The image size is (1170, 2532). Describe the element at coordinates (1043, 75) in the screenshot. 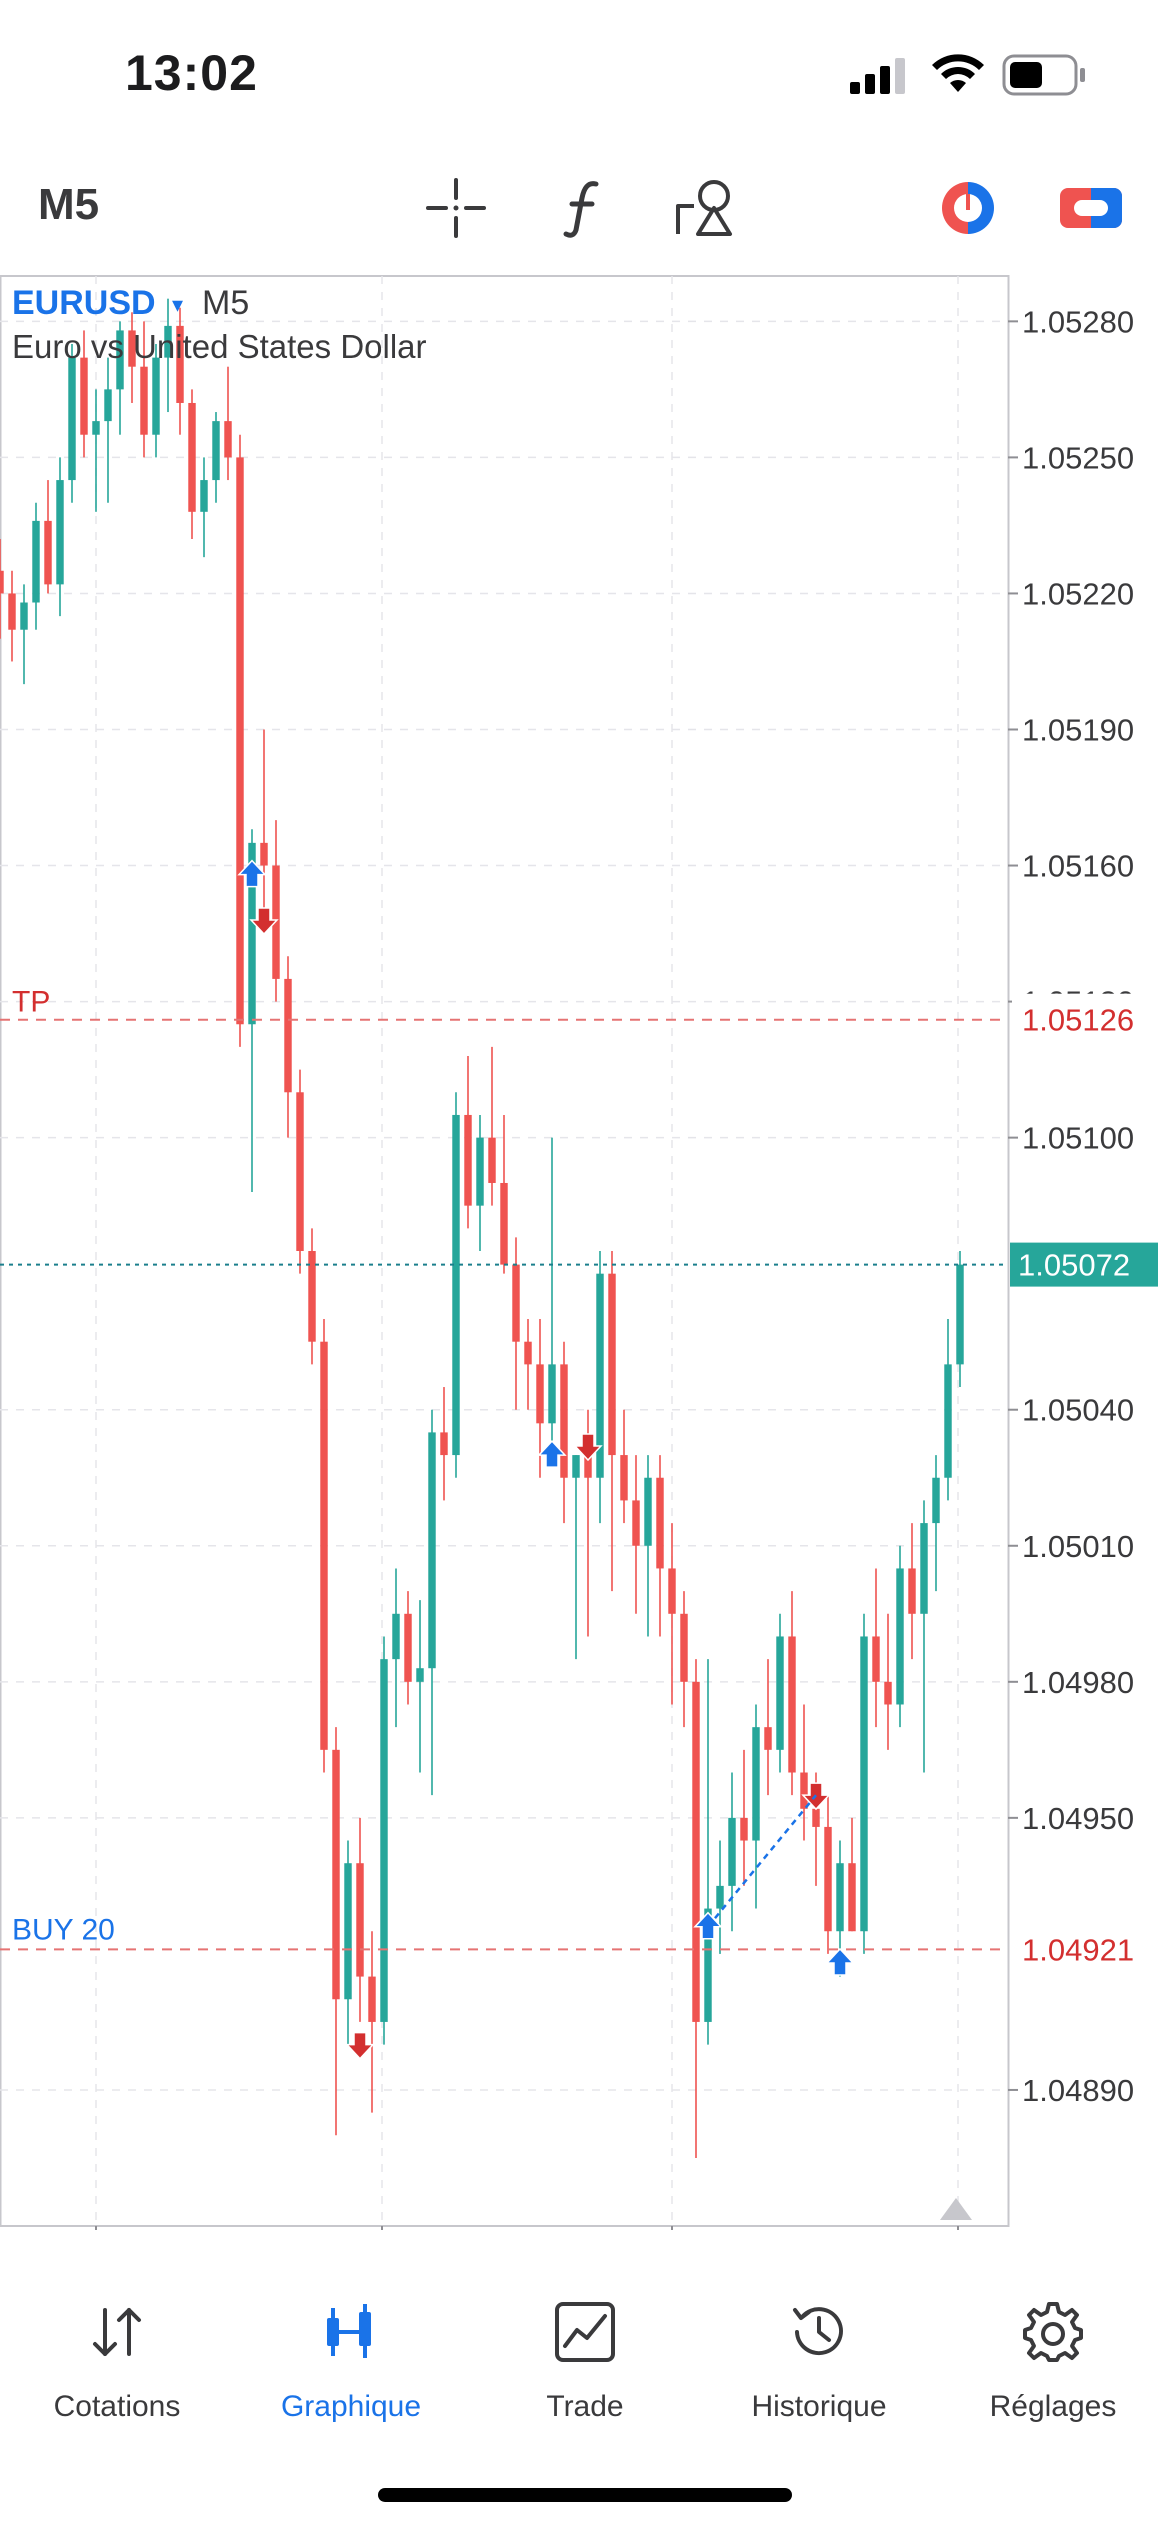

I see `battery-icon` at that location.